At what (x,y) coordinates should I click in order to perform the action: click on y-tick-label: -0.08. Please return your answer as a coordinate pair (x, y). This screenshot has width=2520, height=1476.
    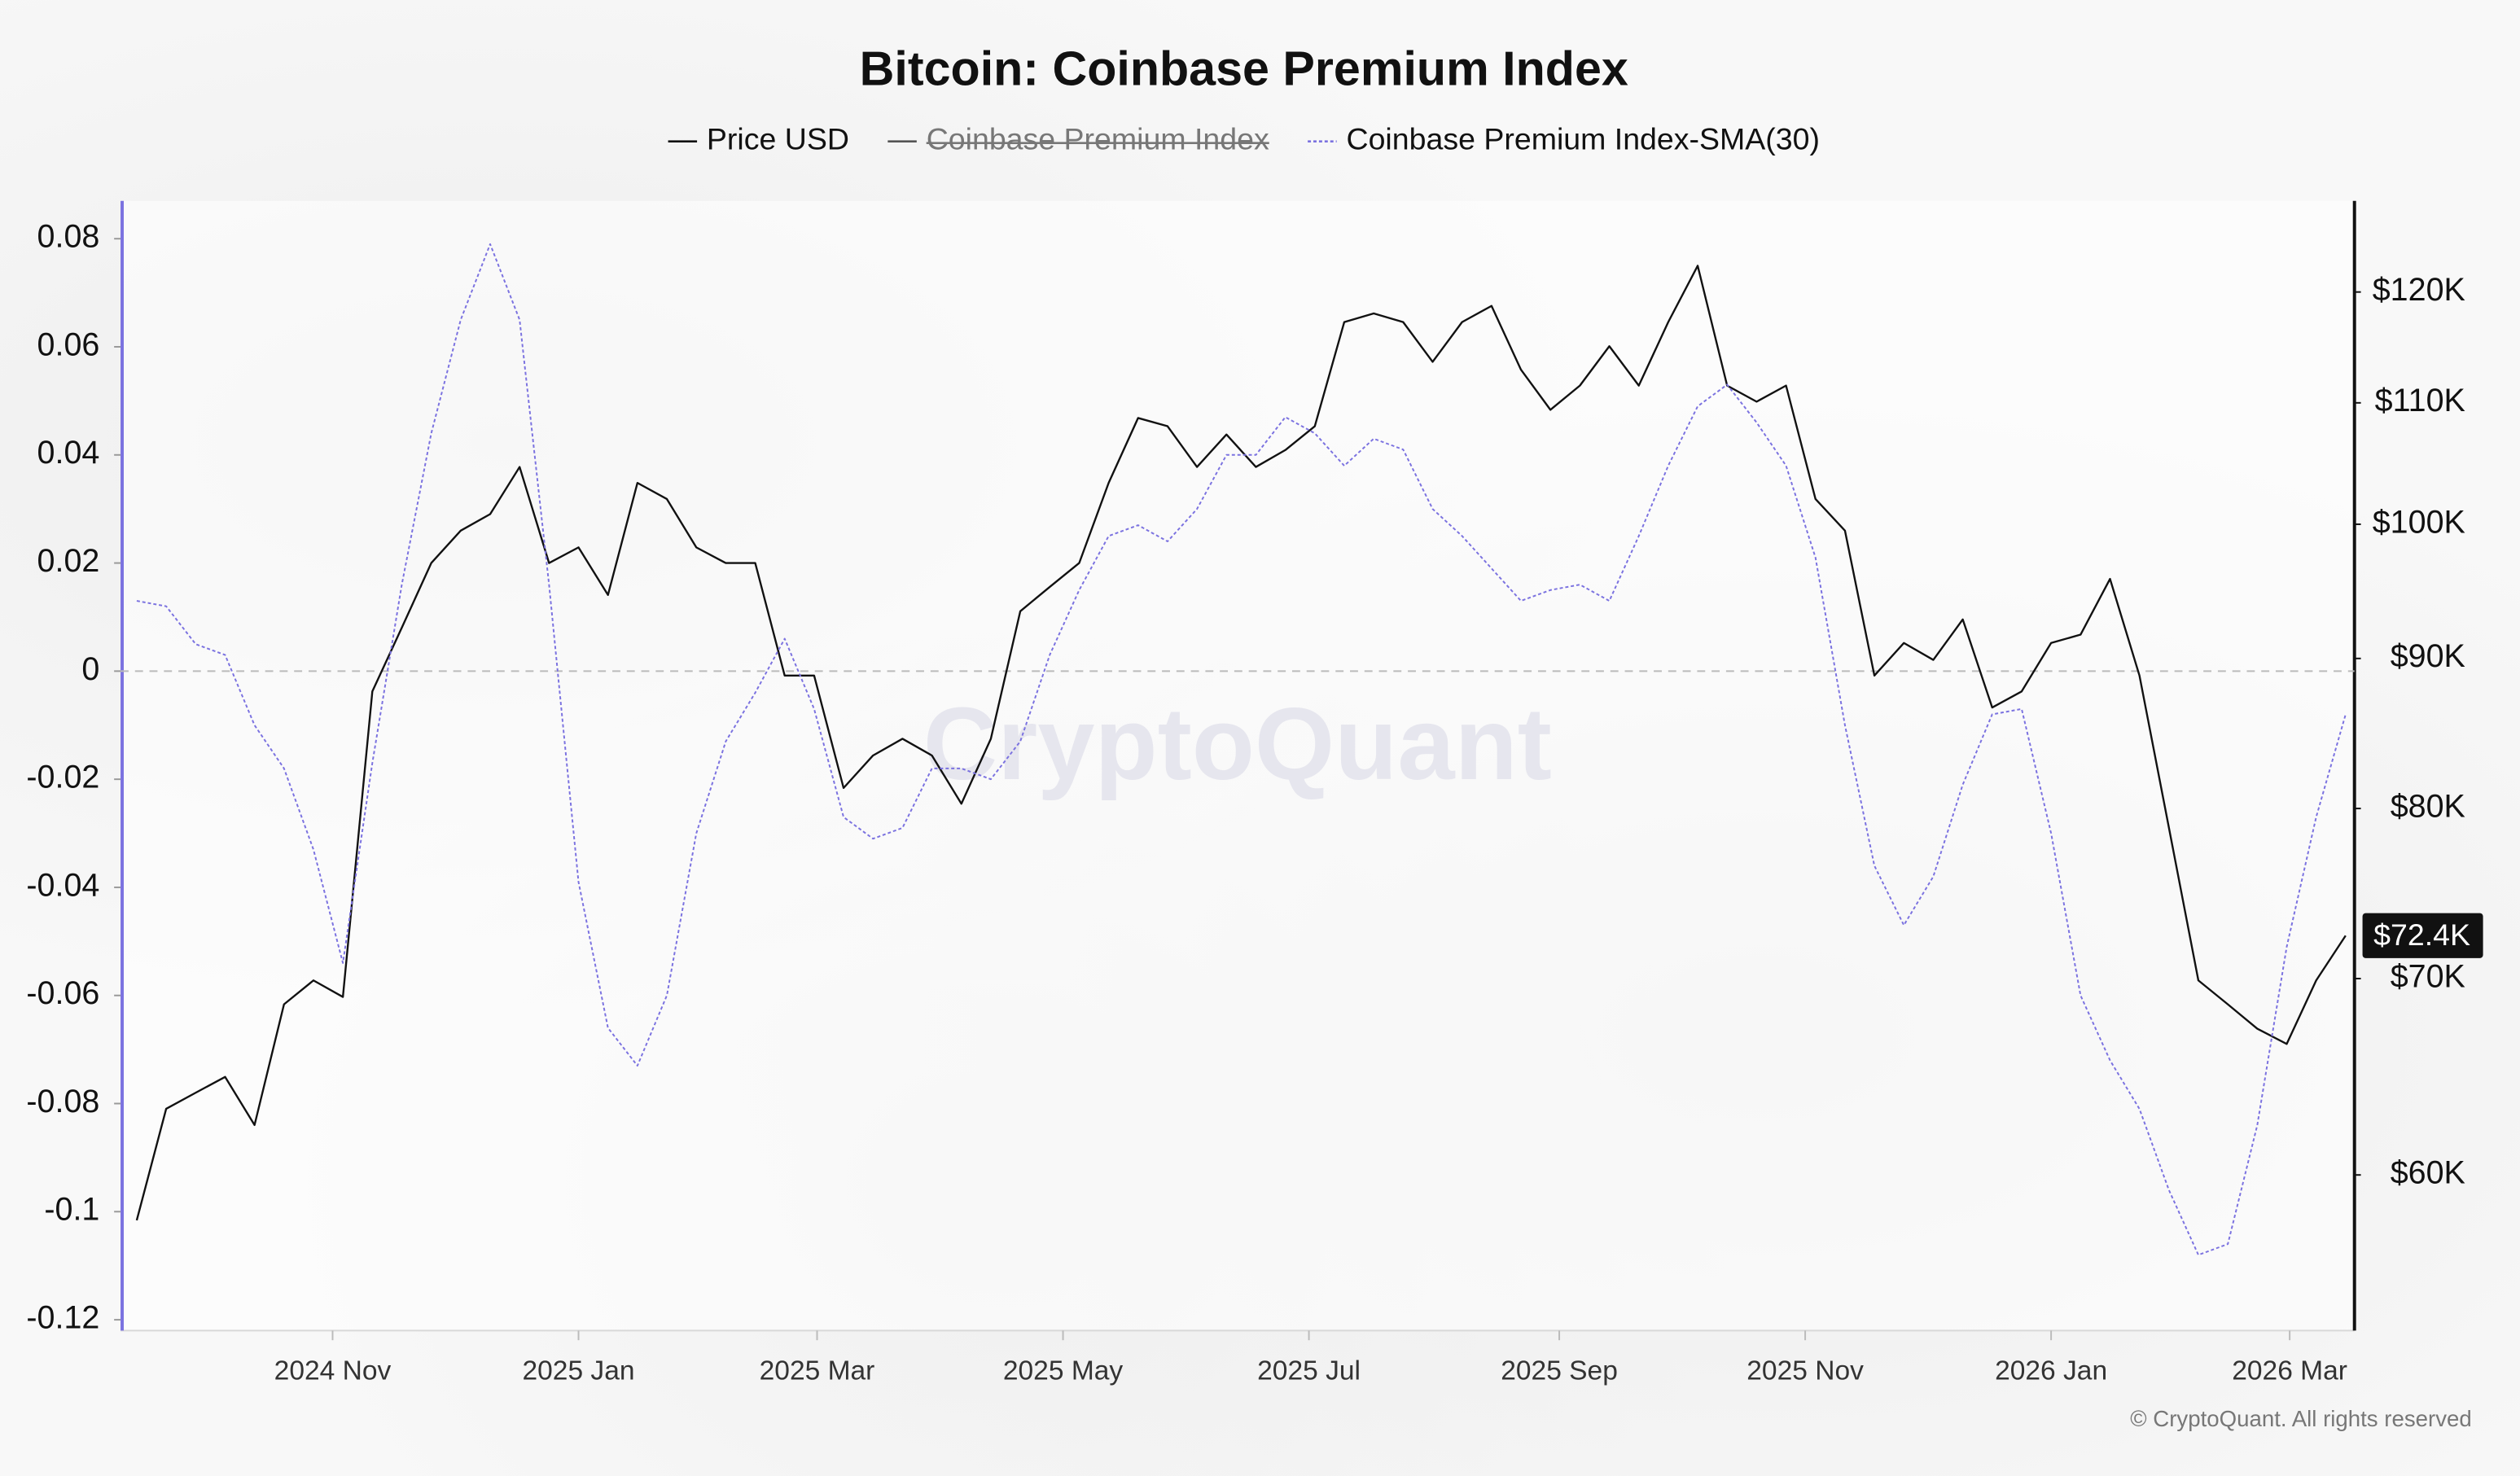
    Looking at the image, I should click on (63, 1102).